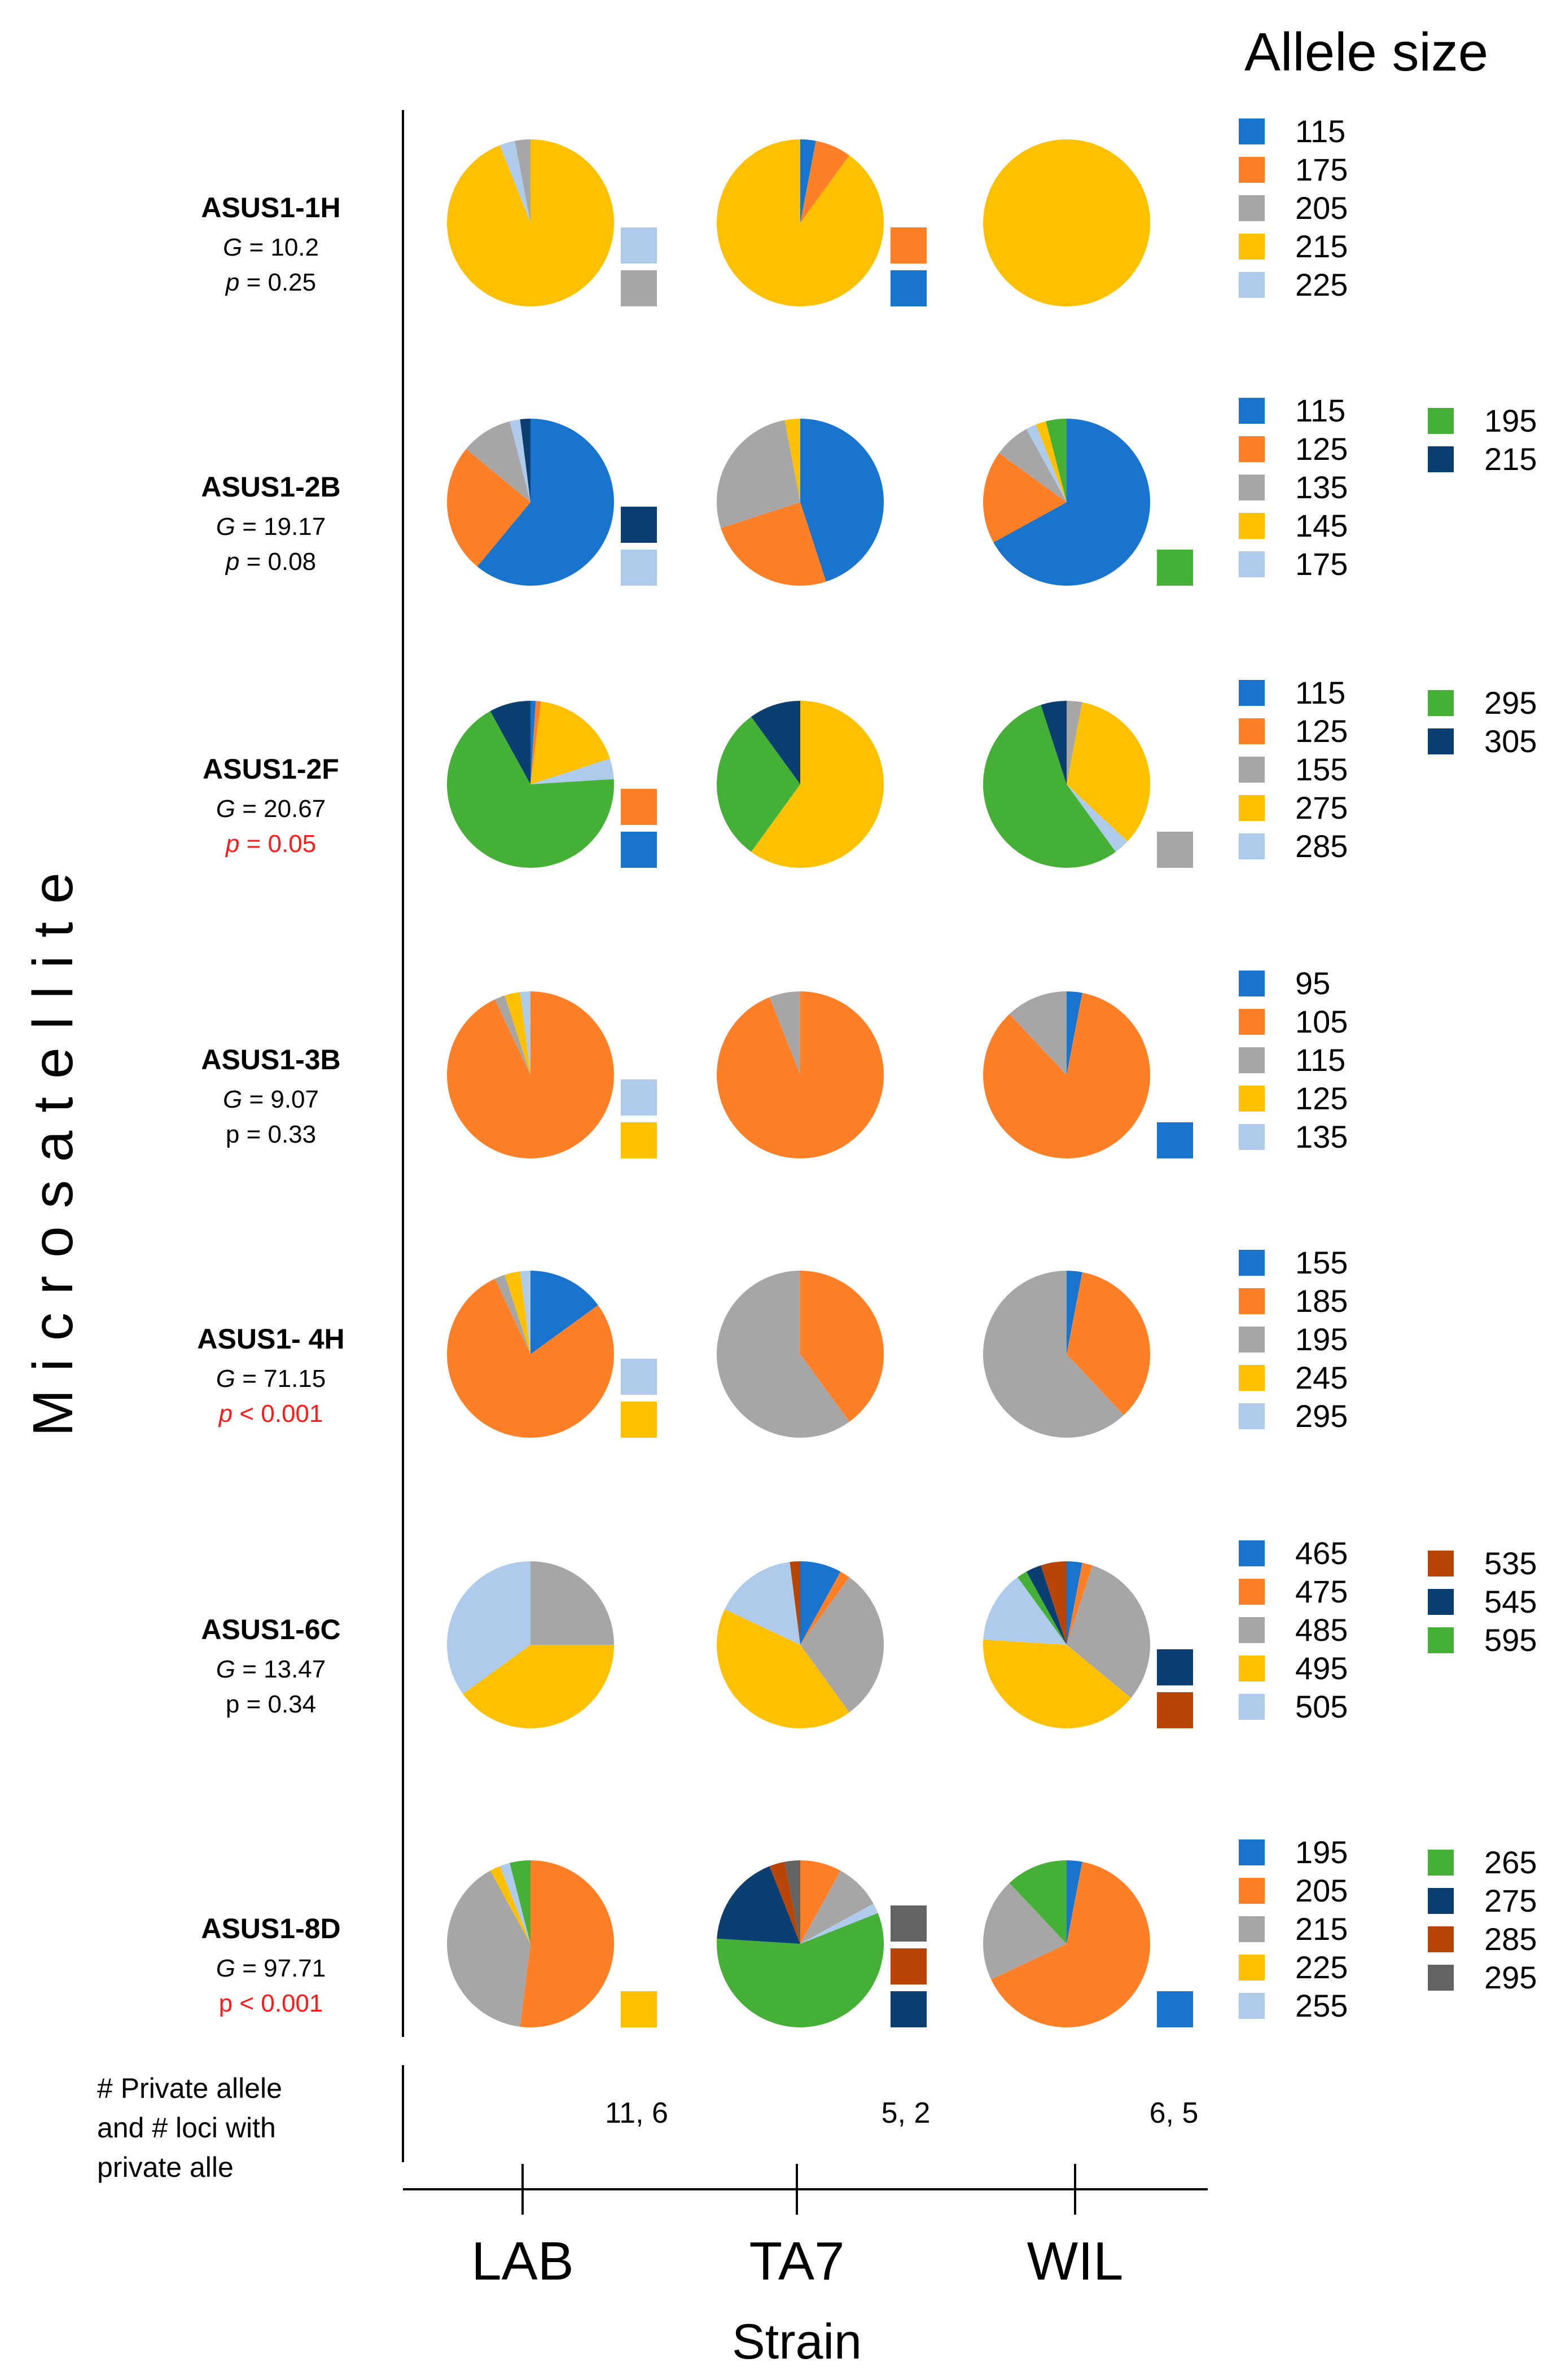  Describe the element at coordinates (907, 2113) in the screenshot. I see `private-allele-count-ta7: 5, 2` at that location.